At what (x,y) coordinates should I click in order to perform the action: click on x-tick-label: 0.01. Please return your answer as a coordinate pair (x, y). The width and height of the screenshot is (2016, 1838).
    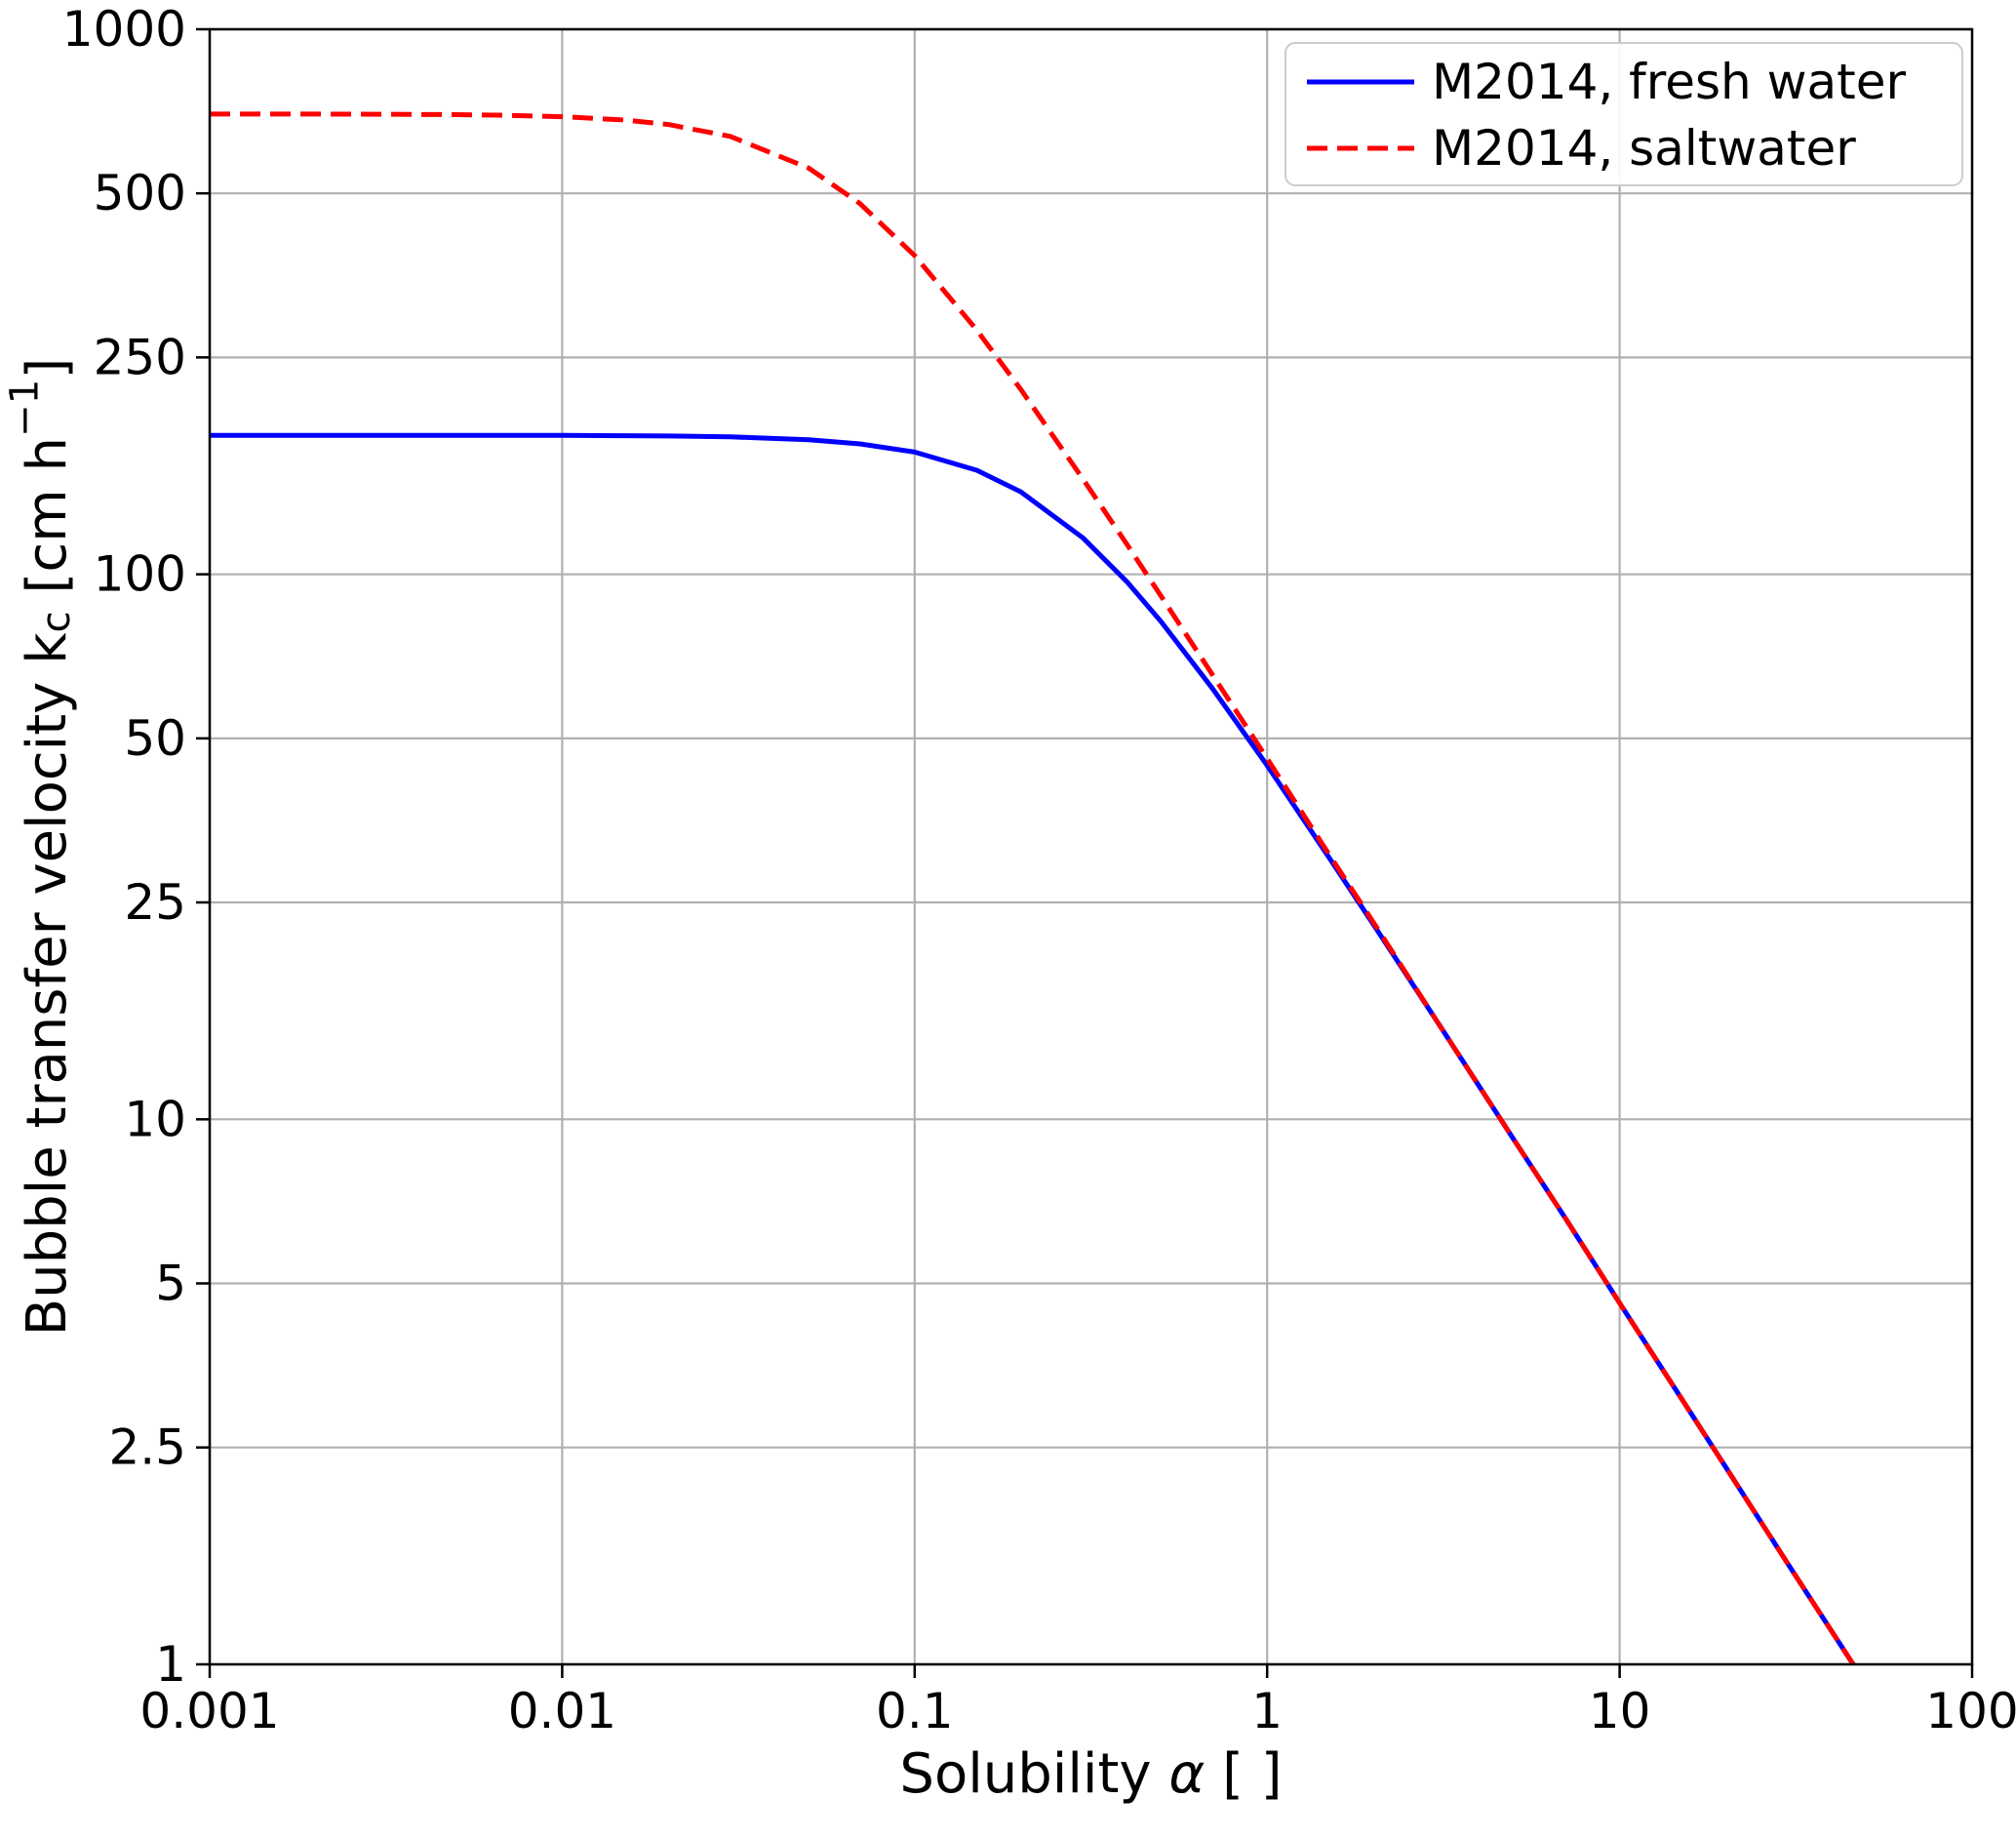
    Looking at the image, I should click on (562, 1711).